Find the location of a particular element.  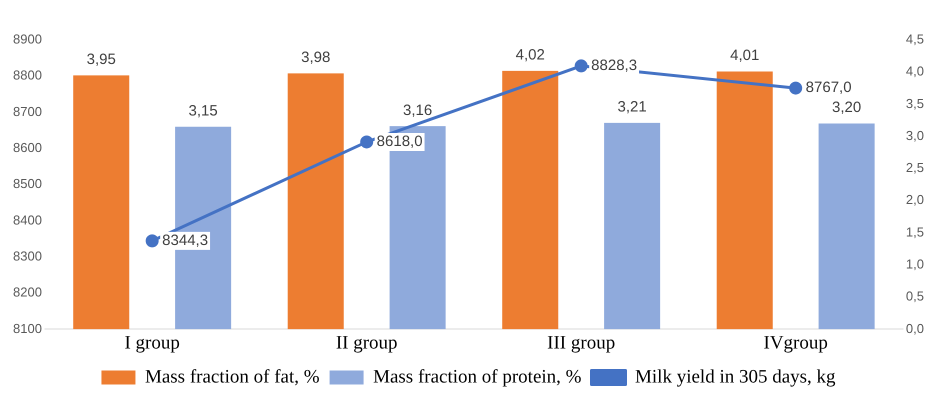

legend-label: Milk yield in 305 days, kg is located at coordinates (735, 377).